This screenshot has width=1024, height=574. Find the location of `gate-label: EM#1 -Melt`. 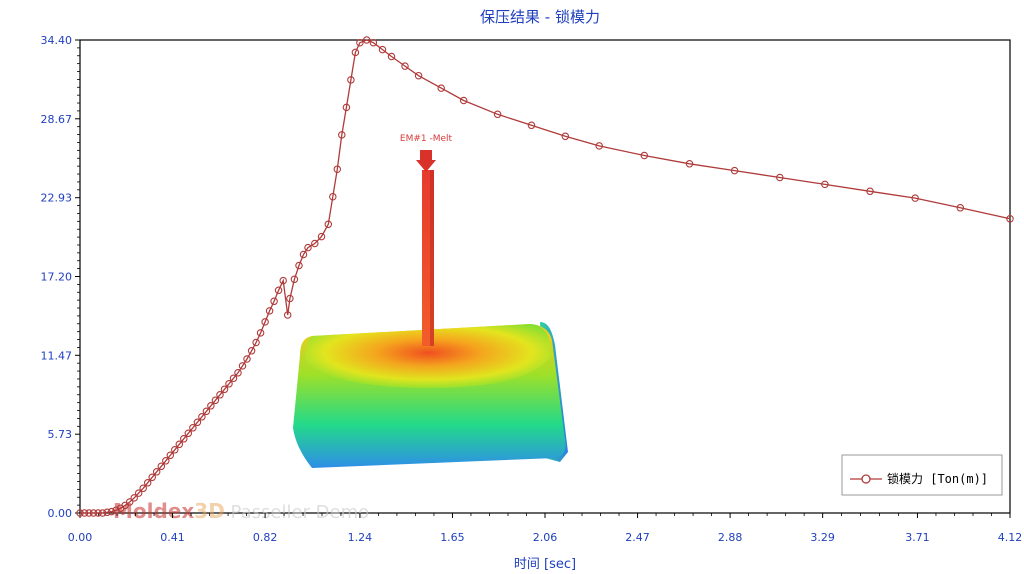

gate-label: EM#1 -Melt is located at coordinates (426, 139).